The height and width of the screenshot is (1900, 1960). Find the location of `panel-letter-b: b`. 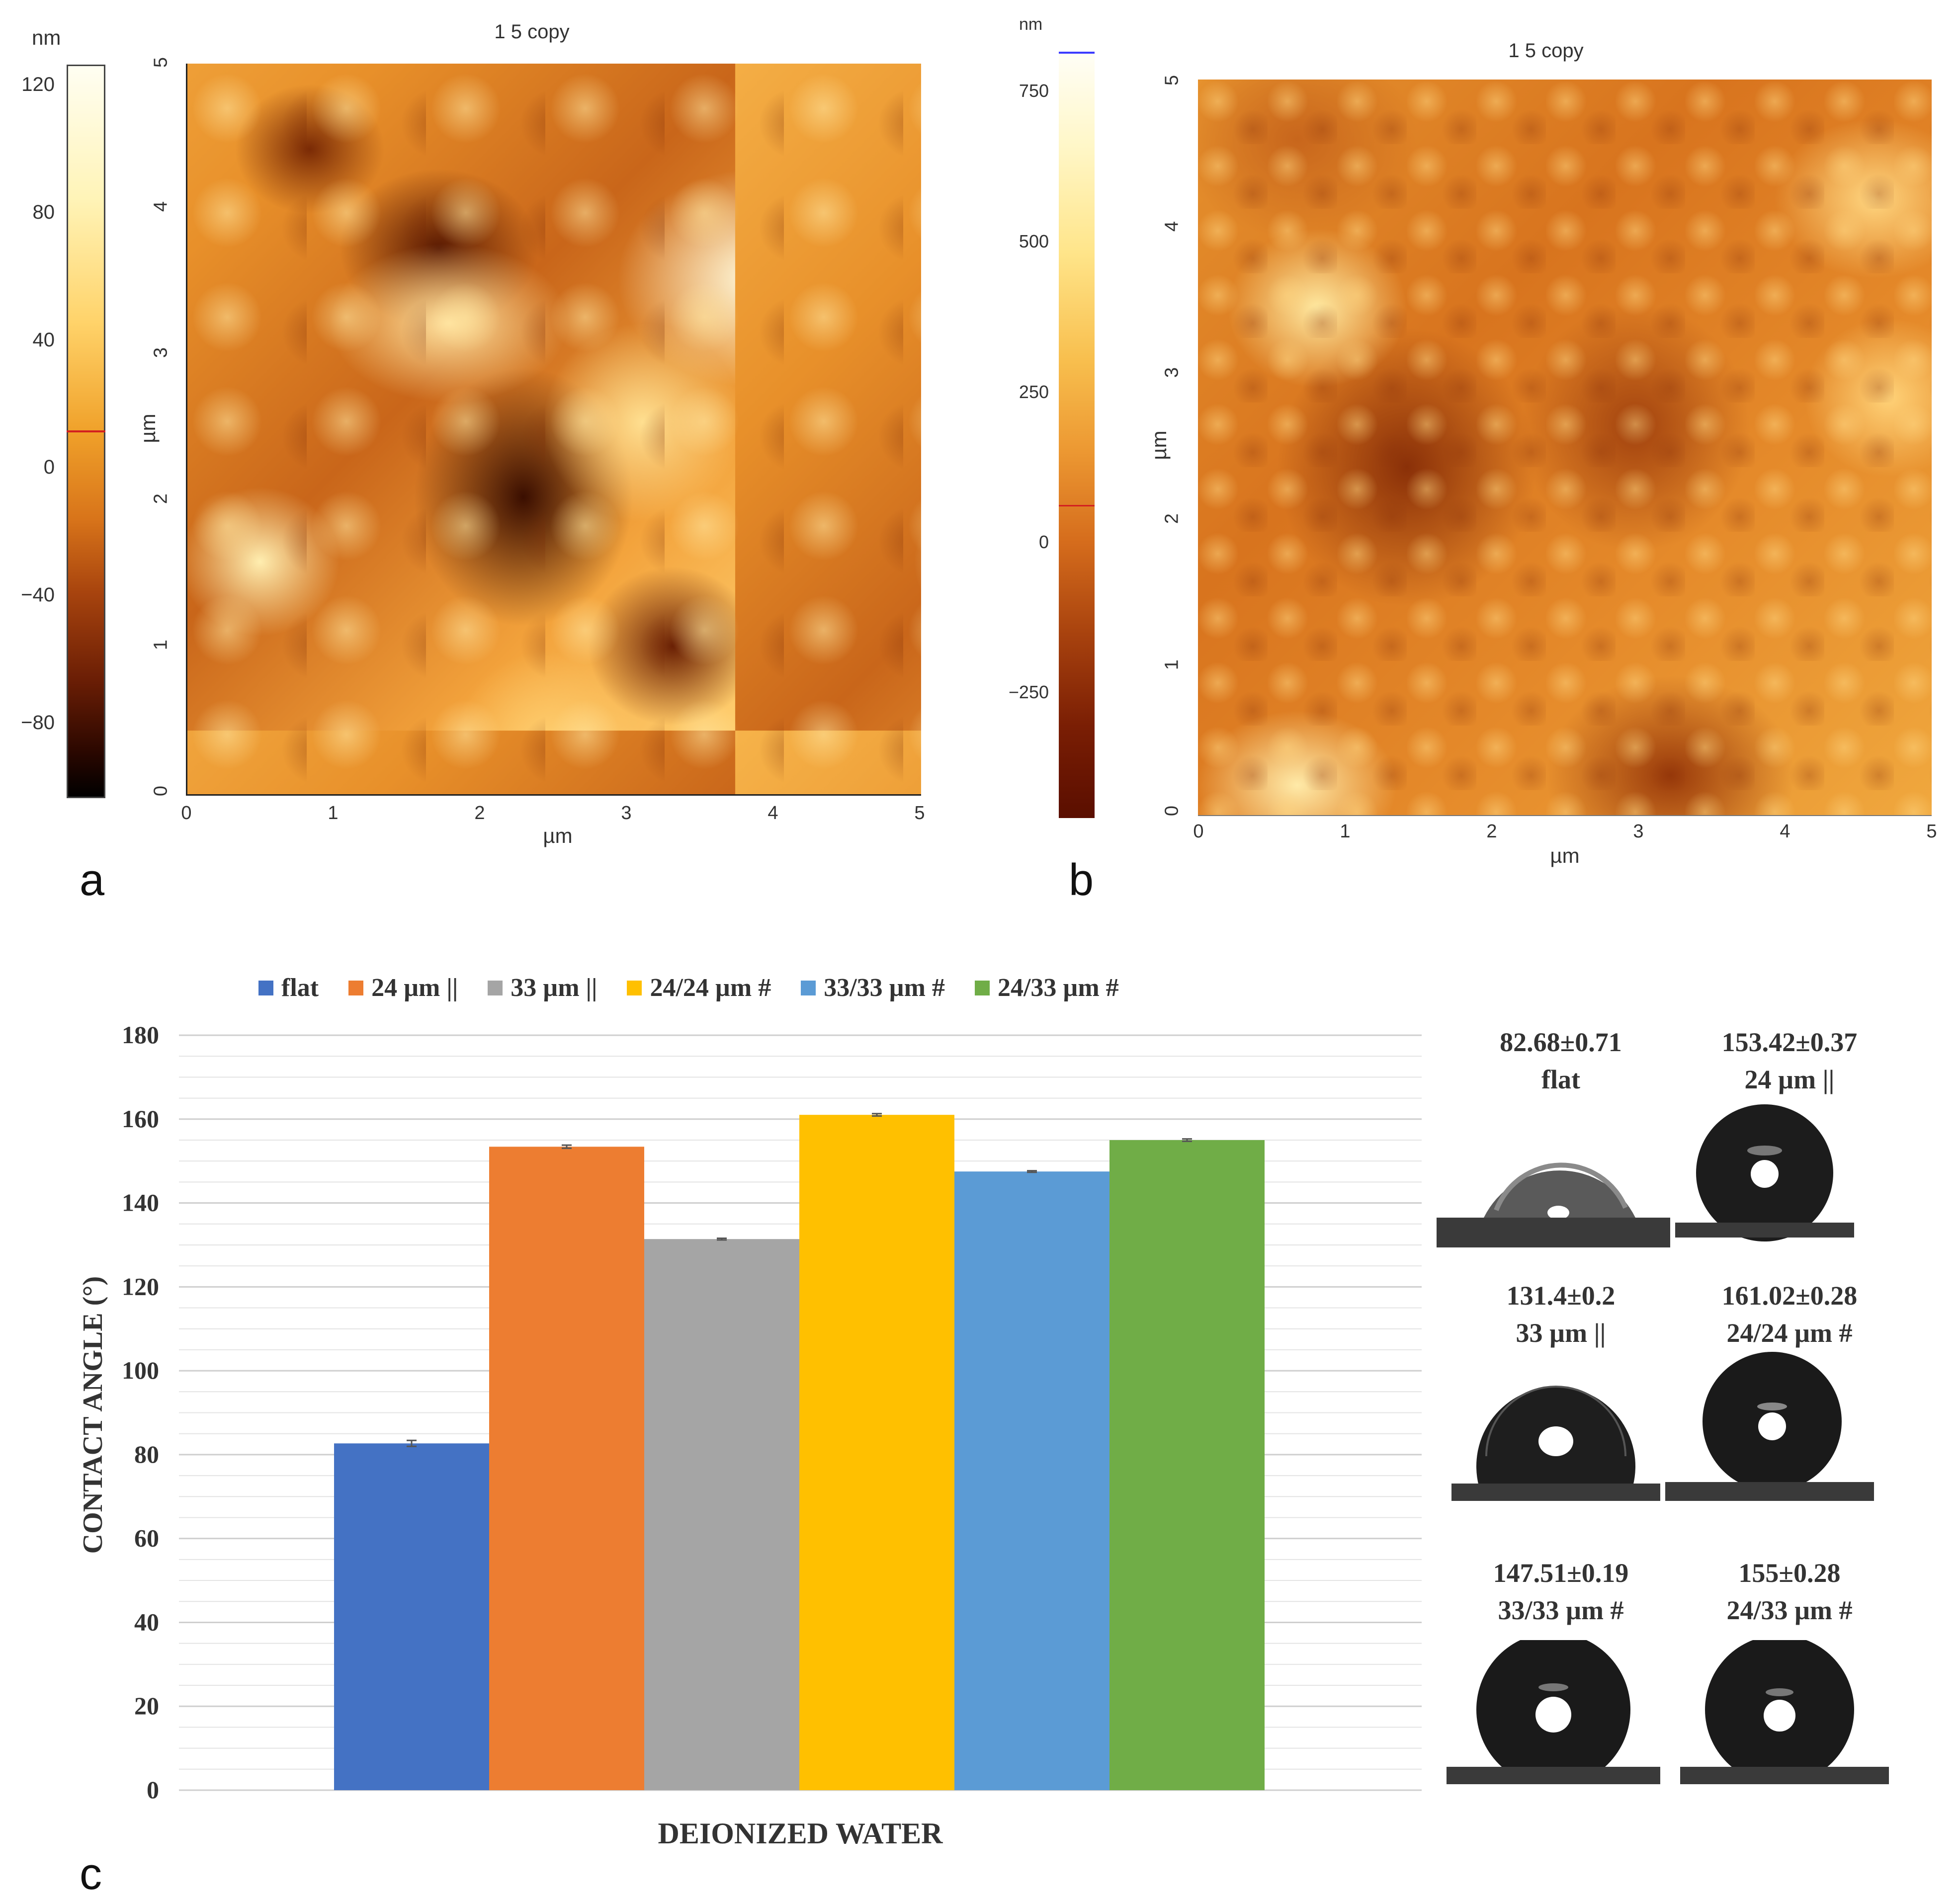

panel-letter-b: b is located at coordinates (1081, 880).